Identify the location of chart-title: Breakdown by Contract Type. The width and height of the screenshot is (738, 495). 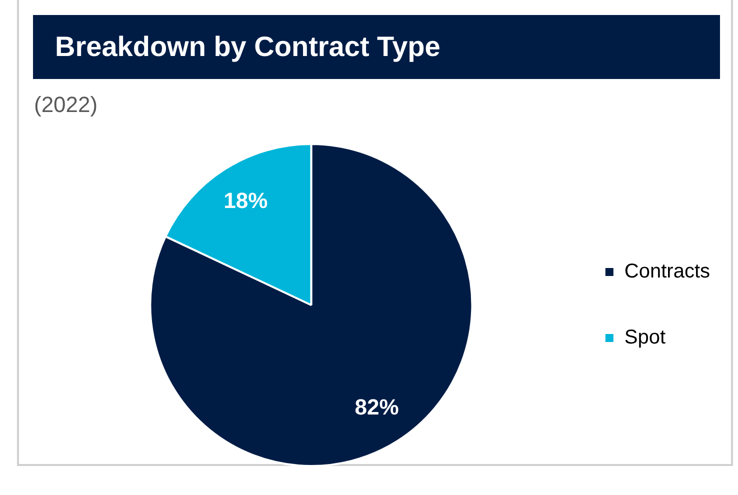
(376, 47).